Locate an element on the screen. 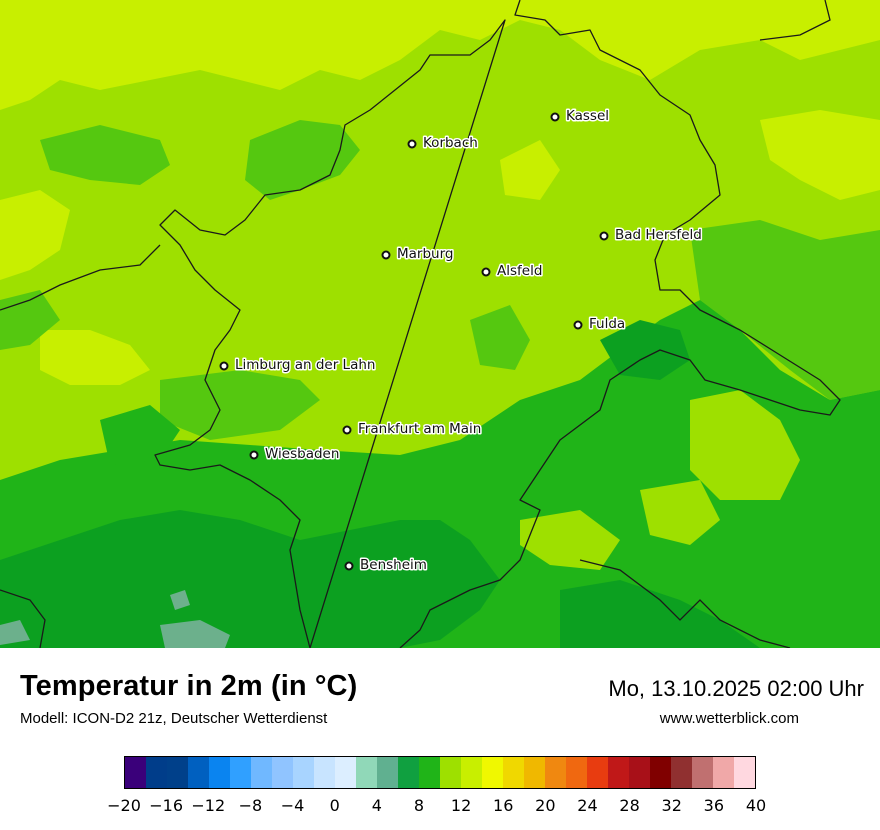 Image resolution: width=880 pixels, height=830 pixels. website-link: www.wetterblick.com is located at coordinates (729, 718).